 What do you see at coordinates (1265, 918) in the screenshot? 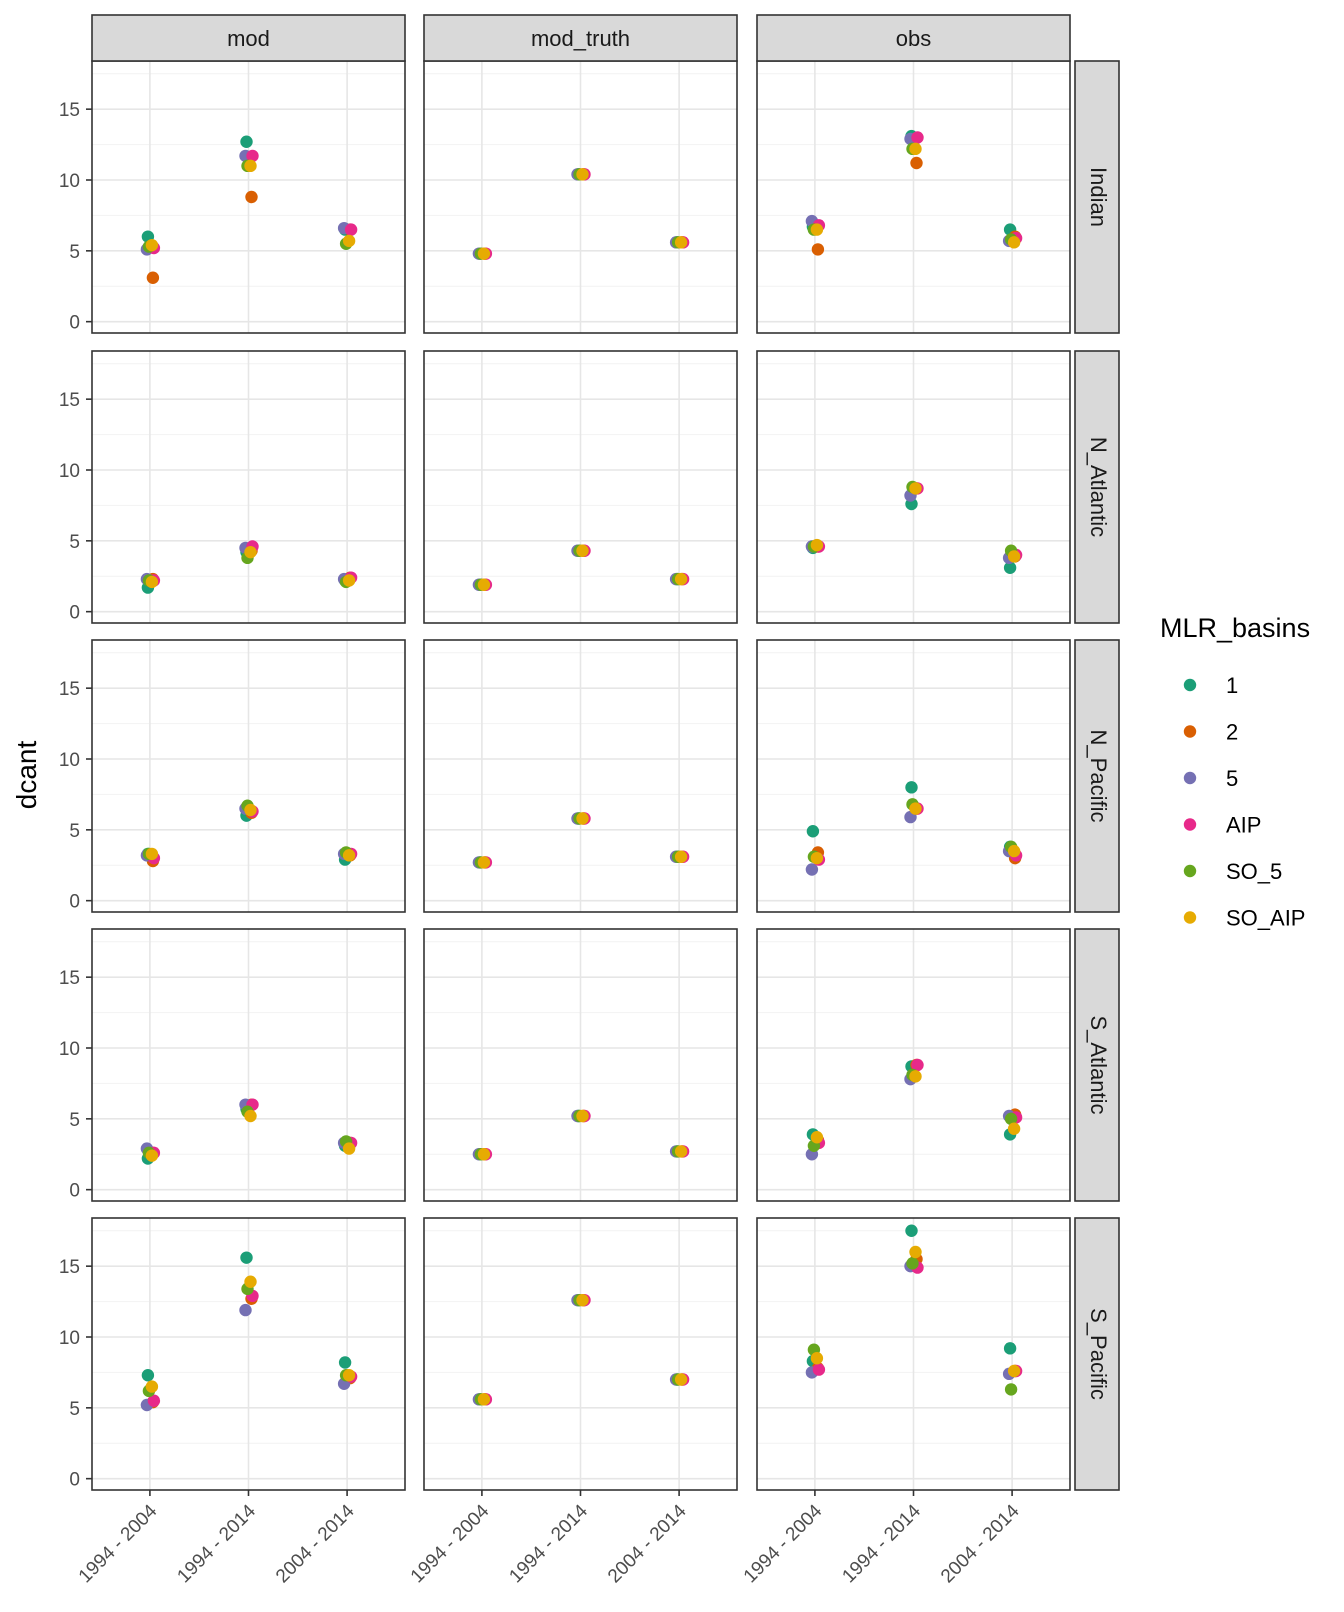
I see `legend-label: SO_AIP` at bounding box center [1265, 918].